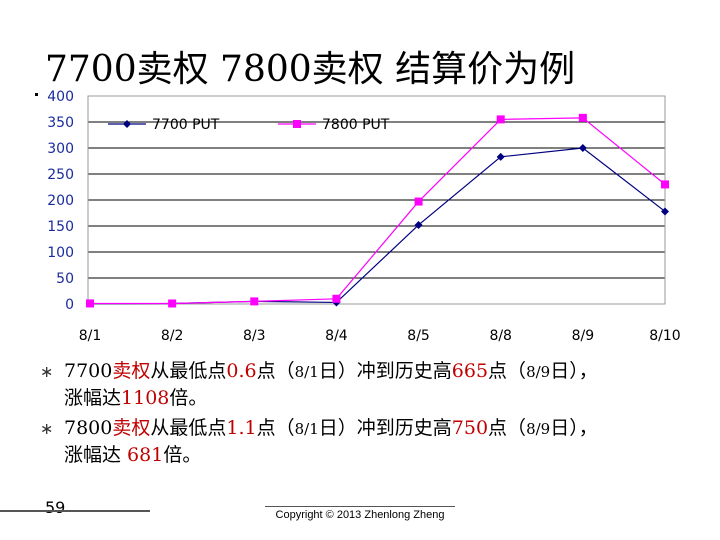 This screenshot has height=540, width=720. Describe the element at coordinates (60, 149) in the screenshot. I see `y-tick-label: 300` at that location.